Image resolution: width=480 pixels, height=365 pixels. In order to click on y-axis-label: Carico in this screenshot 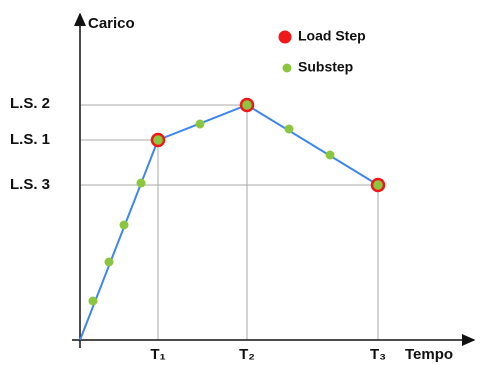, I will do `click(111, 23)`.